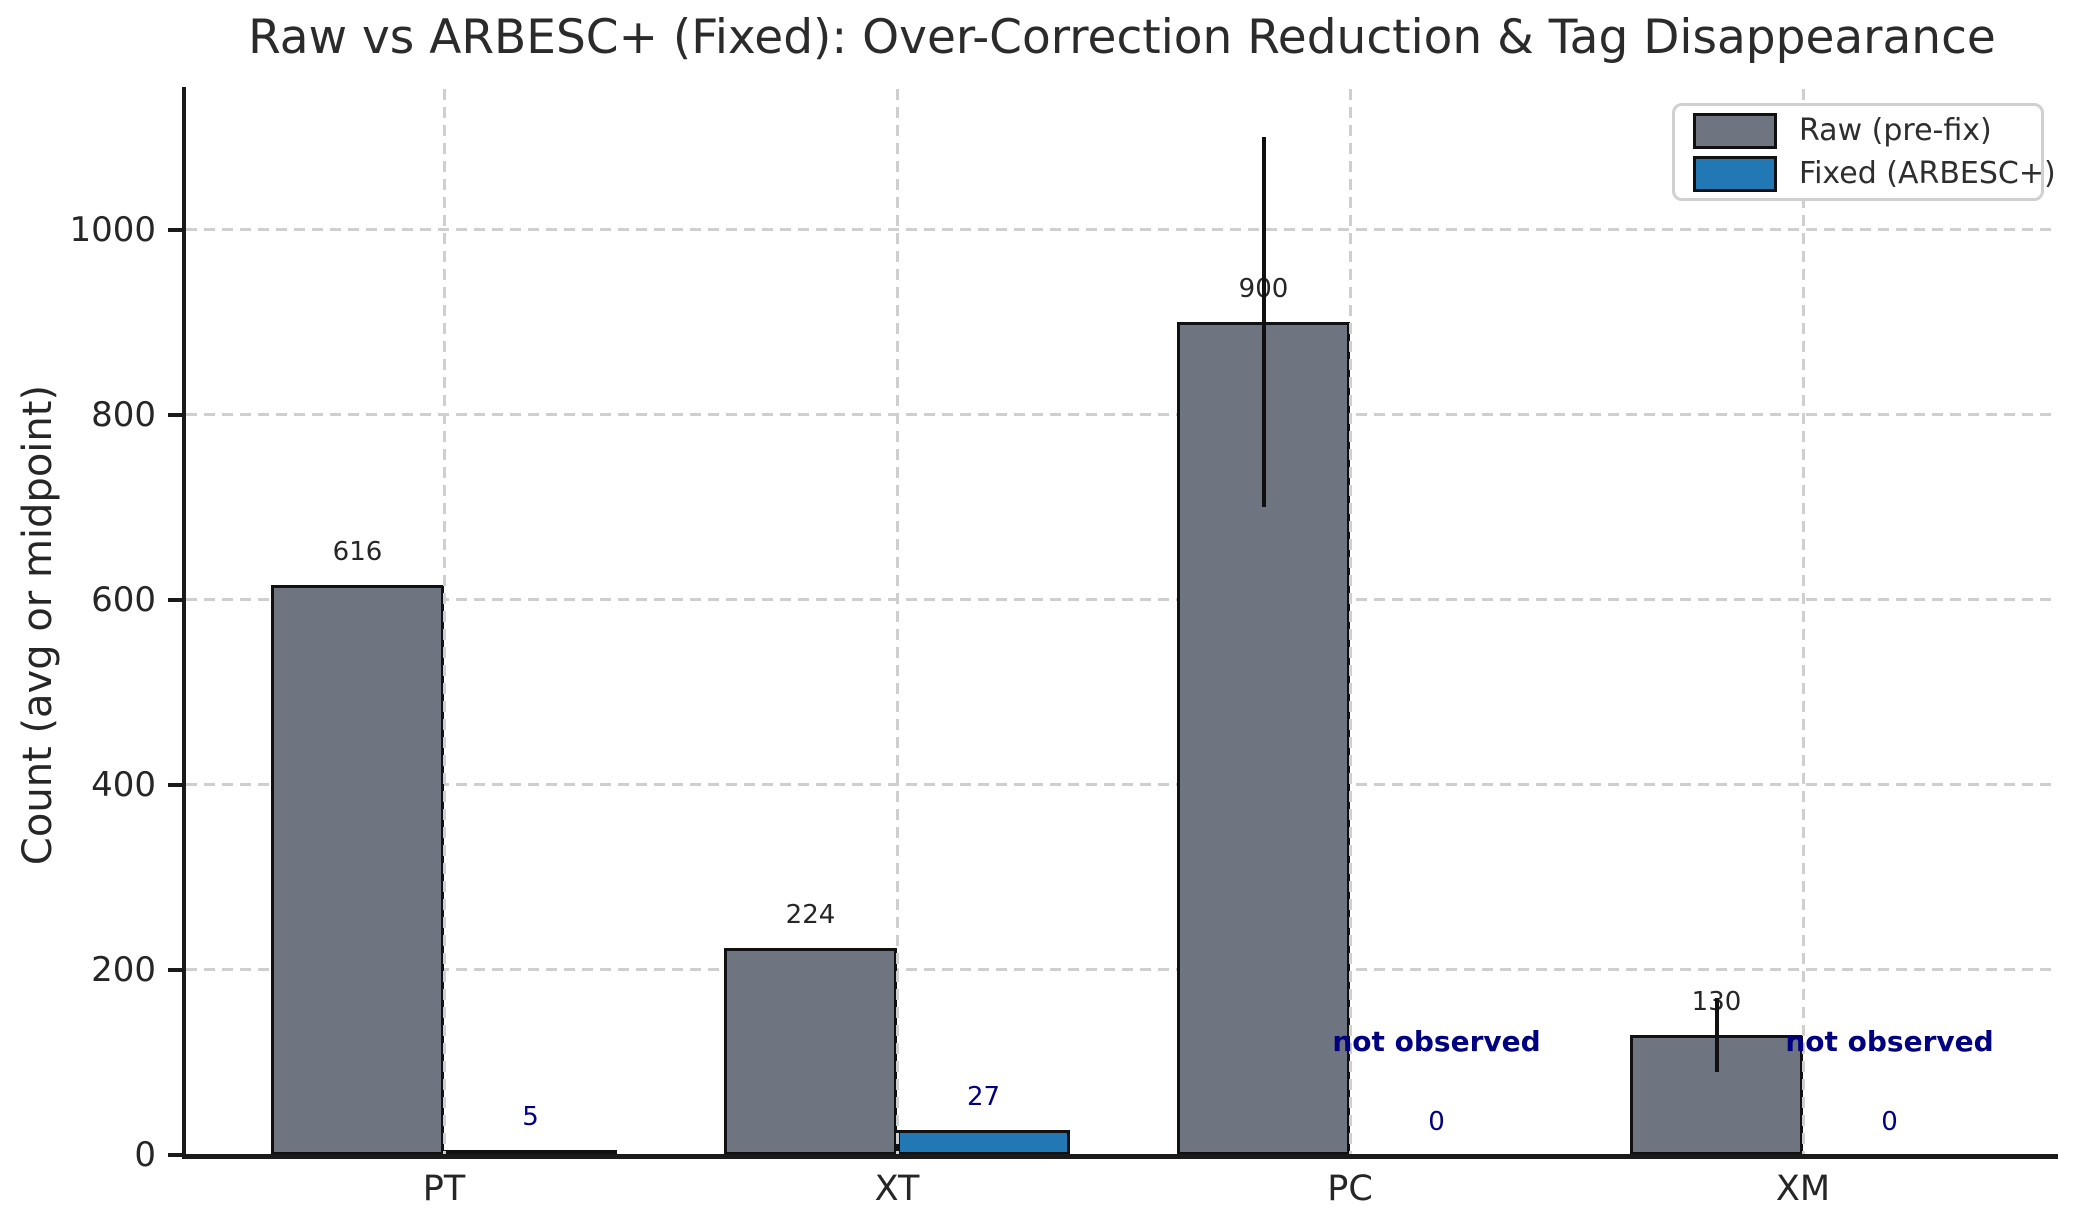 This screenshot has height=1232, width=2090. What do you see at coordinates (123, 414) in the screenshot?
I see `y-tick-label: 800` at bounding box center [123, 414].